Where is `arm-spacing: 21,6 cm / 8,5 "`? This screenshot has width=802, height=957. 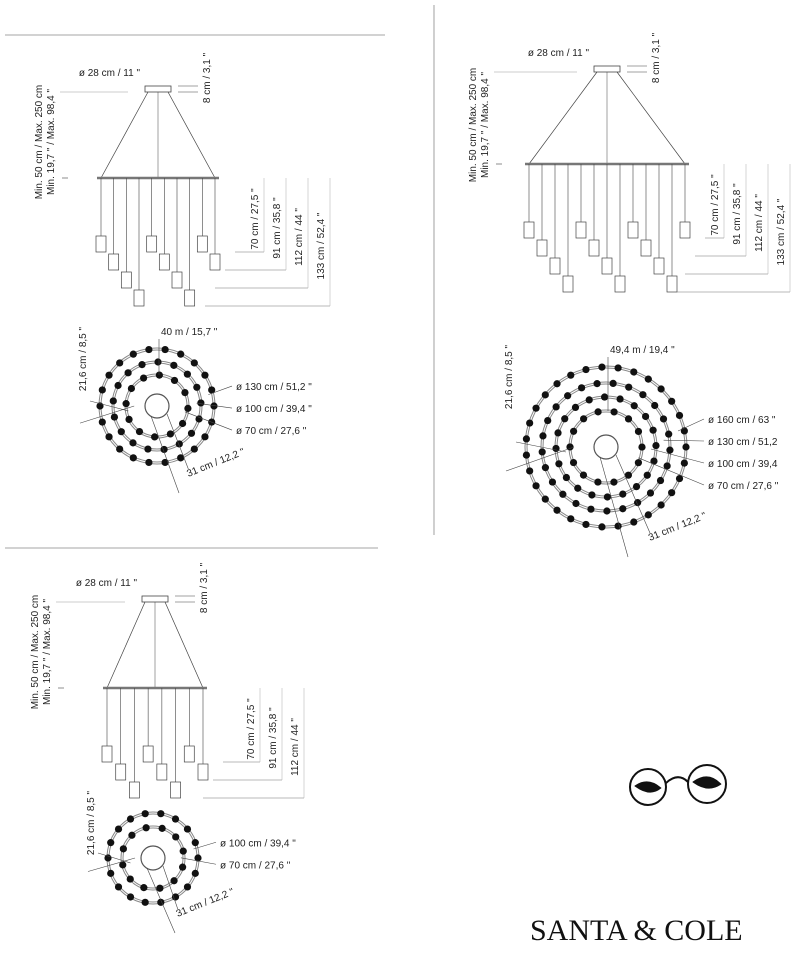 arm-spacing: 21,6 cm / 8,5 " is located at coordinates (83, 358).